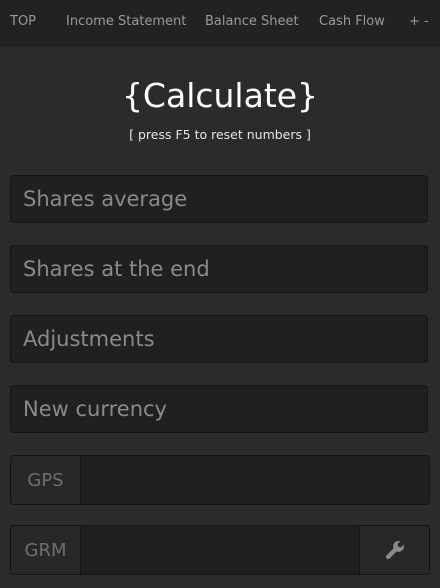  What do you see at coordinates (46, 550) in the screenshot?
I see `grm-label: GRM` at bounding box center [46, 550].